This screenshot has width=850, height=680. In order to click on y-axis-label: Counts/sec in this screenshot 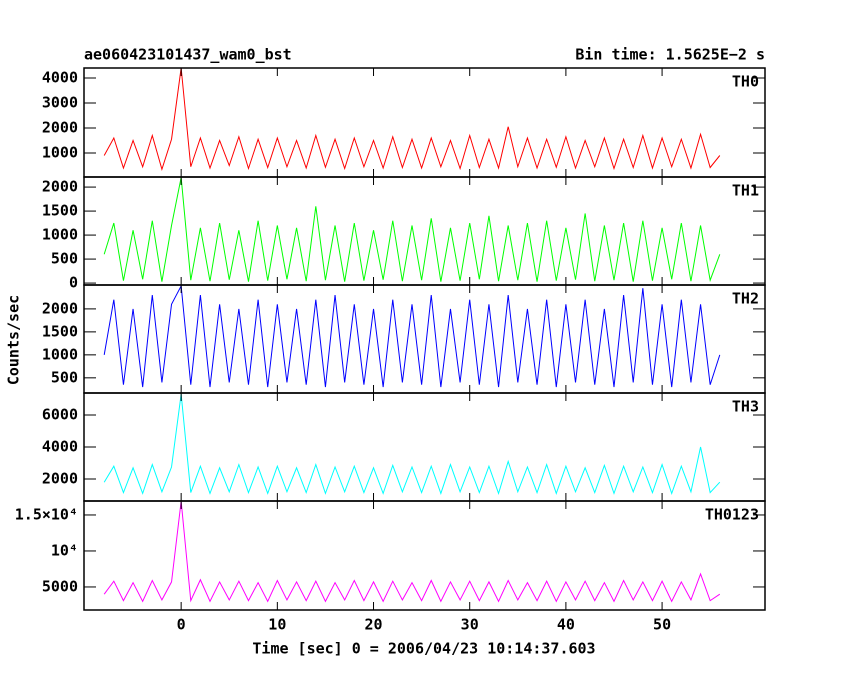, I will do `click(14, 340)`.